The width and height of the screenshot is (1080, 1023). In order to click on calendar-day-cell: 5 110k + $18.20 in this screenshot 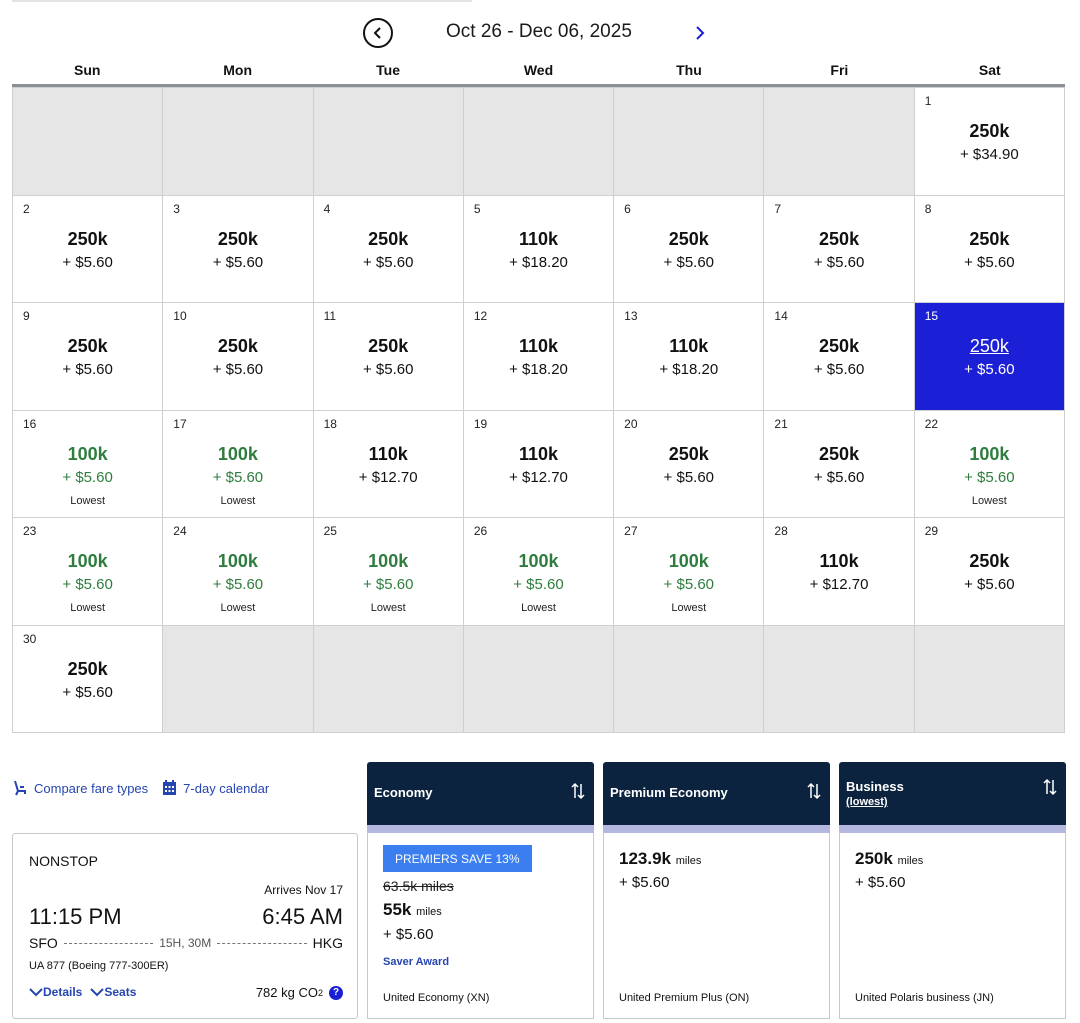, I will do `click(539, 249)`.